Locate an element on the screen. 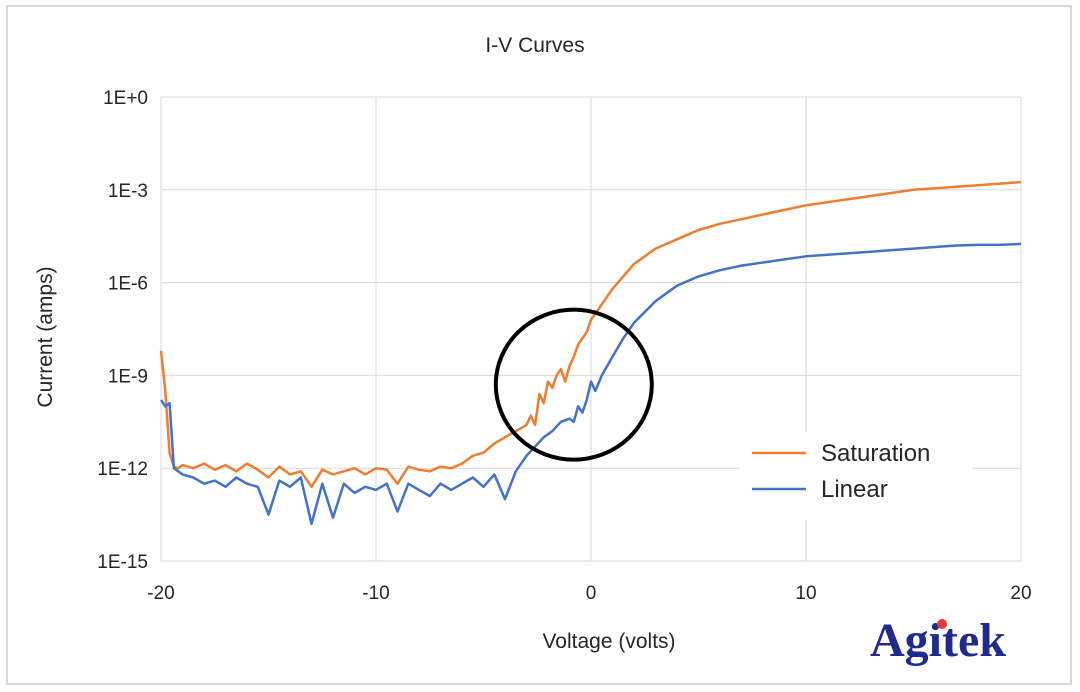 This screenshot has width=1080, height=692. y-tick-label: 1E-3 is located at coordinates (128, 191).